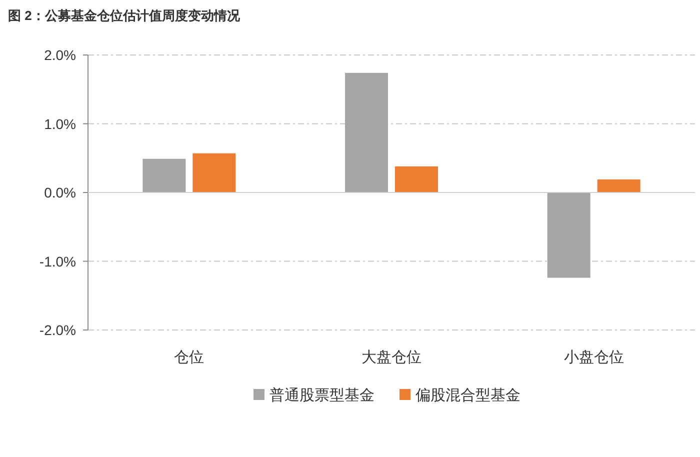 This screenshot has width=700, height=457. I want to click on chart-title: 图 2：公募基金仓位估计值周度变动情况, so click(124, 15).